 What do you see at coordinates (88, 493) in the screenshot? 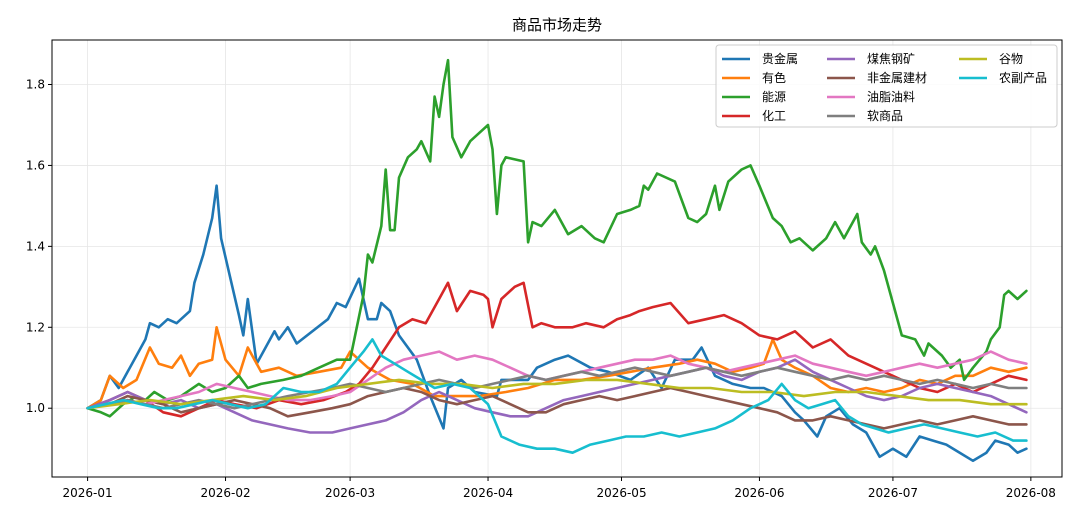
I see `x-tick-label: 2026-01` at bounding box center [88, 493].